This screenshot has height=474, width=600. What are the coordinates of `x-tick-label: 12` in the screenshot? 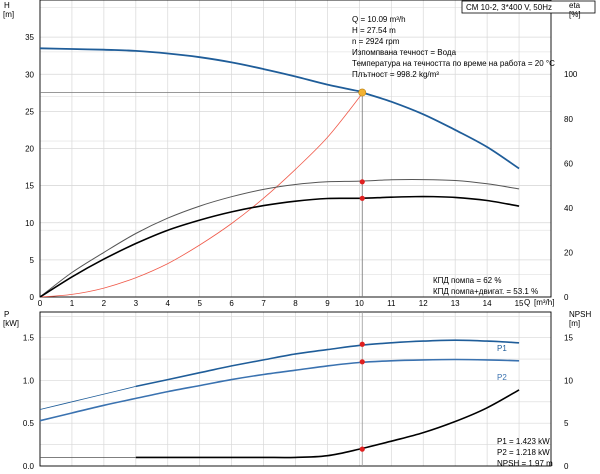 It's located at (423, 303).